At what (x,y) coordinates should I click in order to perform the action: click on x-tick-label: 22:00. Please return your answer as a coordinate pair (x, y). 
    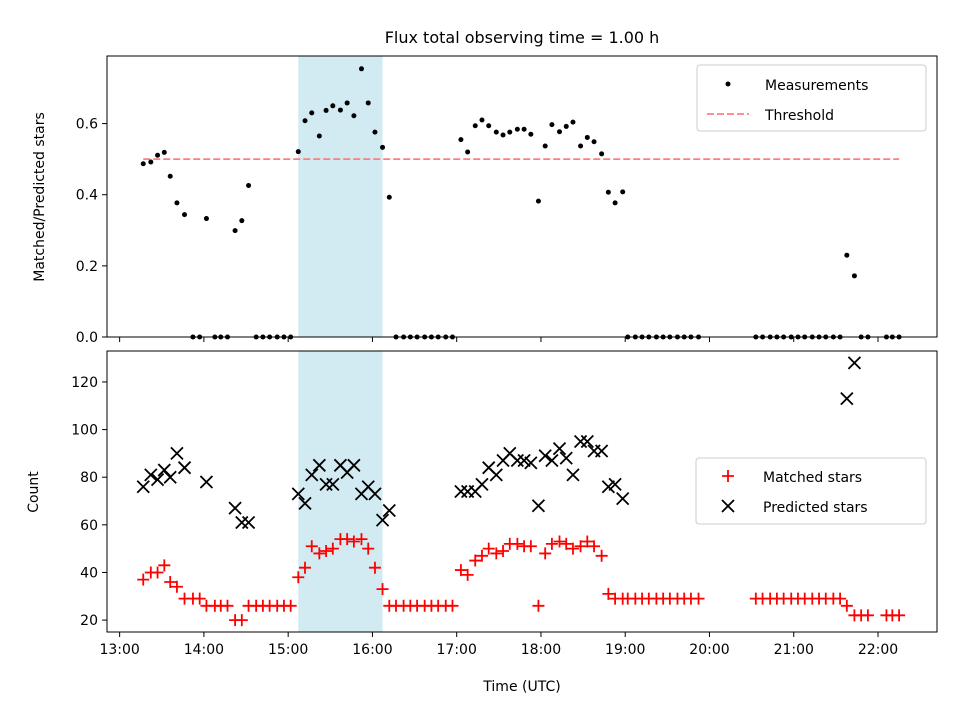
    Looking at the image, I should click on (878, 650).